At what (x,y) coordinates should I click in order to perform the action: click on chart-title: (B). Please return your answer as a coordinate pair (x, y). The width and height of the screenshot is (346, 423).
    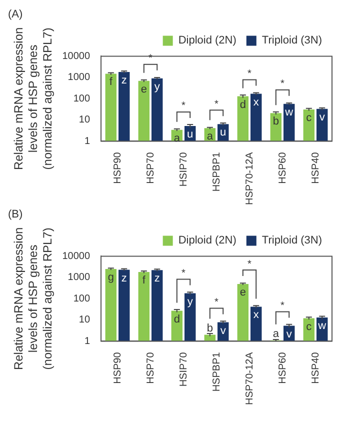
    Looking at the image, I should click on (15, 214).